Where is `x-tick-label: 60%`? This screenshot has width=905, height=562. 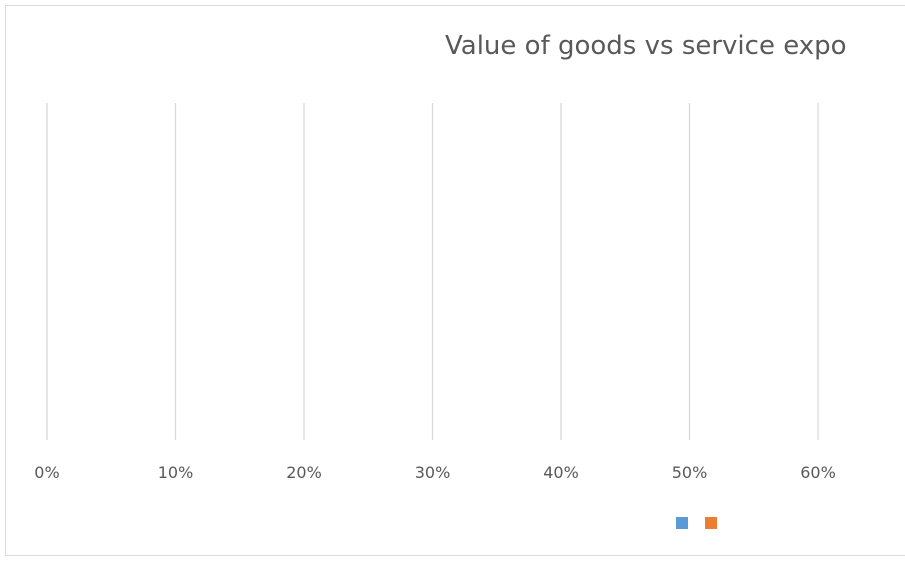
x-tick-label: 60% is located at coordinates (818, 472).